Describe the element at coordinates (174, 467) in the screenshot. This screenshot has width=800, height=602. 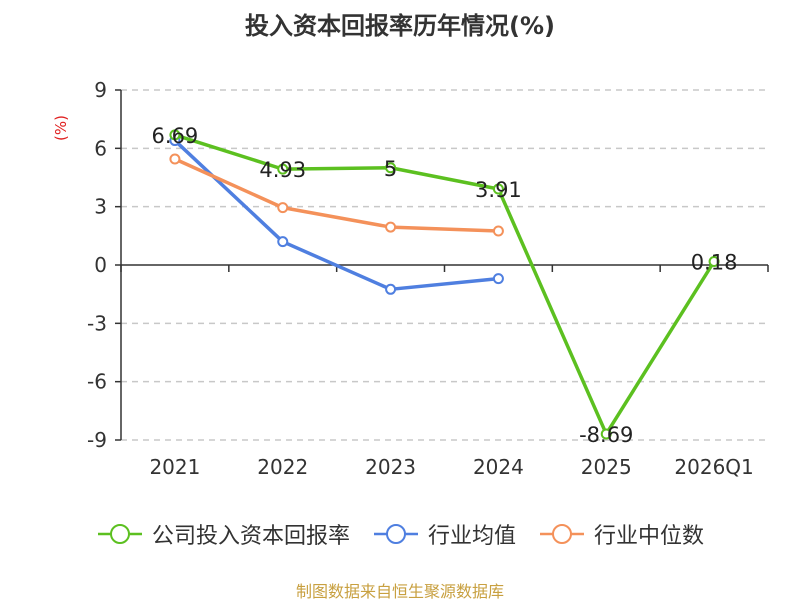
I see `x-tick-label: 2021` at that location.